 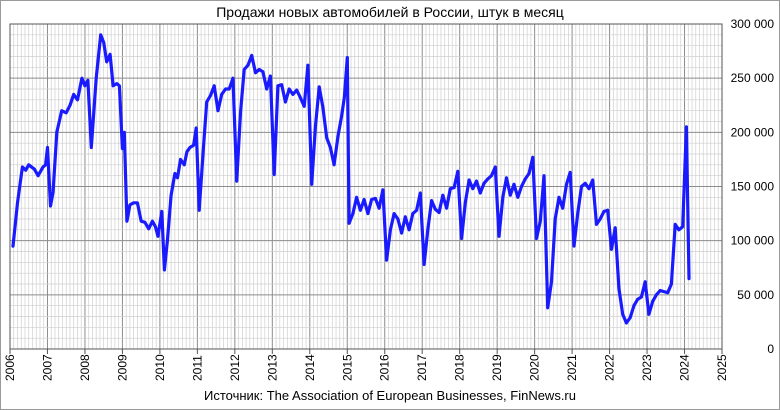 What do you see at coordinates (422, 367) in the screenshot?
I see `x-tick-label: 2017` at bounding box center [422, 367].